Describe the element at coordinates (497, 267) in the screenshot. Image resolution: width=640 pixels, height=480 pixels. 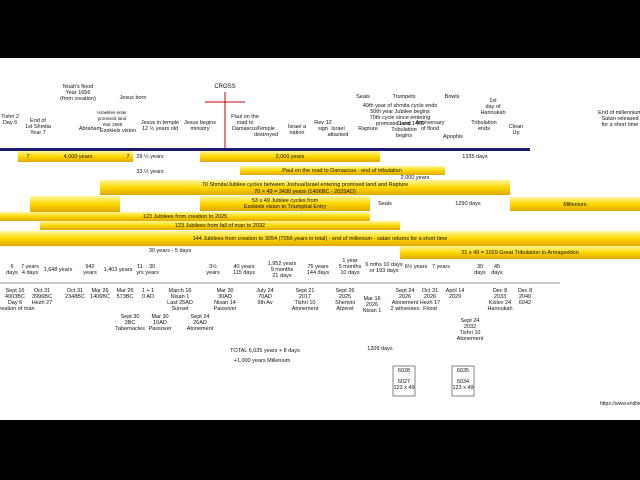
I see `duration: 45` at that location.